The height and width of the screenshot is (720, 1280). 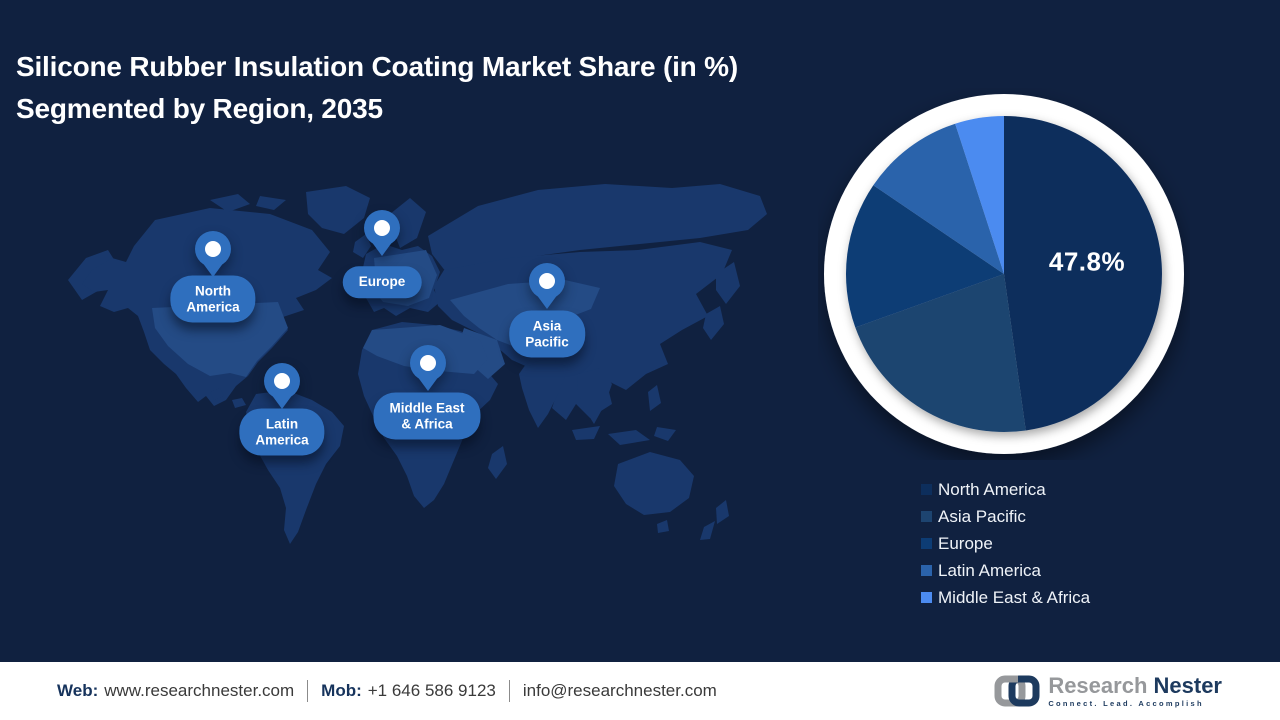 I want to click on mob-label: Mob:, so click(x=341, y=690).